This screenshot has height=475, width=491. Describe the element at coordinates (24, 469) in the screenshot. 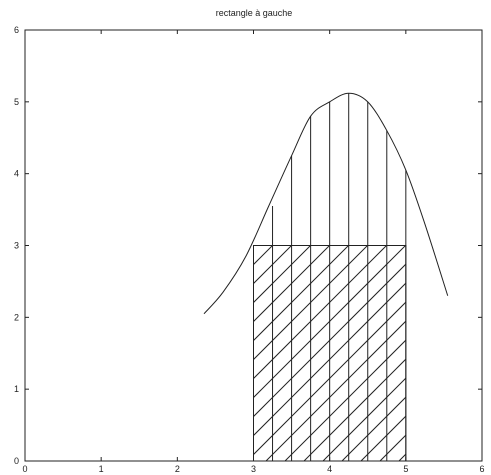

I see `x-tick-label: 0` at that location.